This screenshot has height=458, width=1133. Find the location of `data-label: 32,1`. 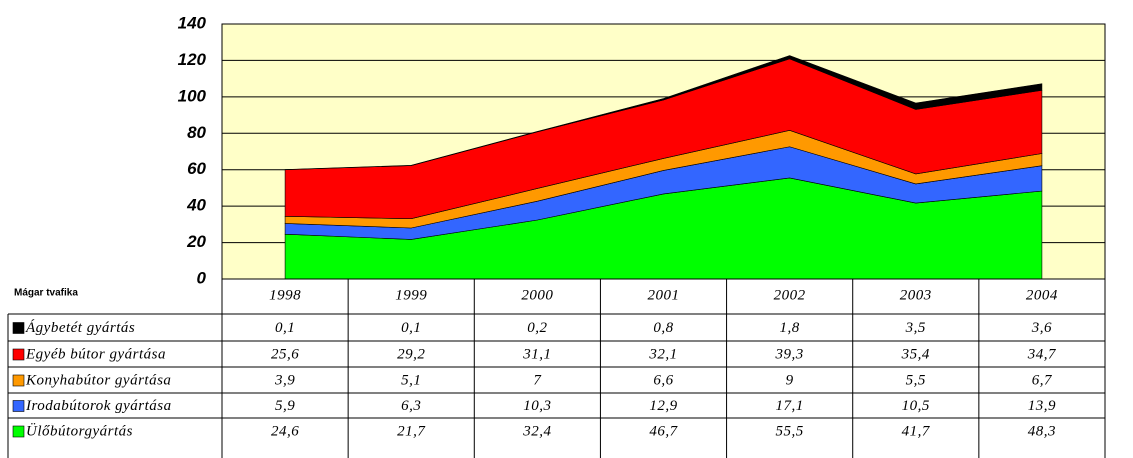

data-label: 32,1 is located at coordinates (662, 354).